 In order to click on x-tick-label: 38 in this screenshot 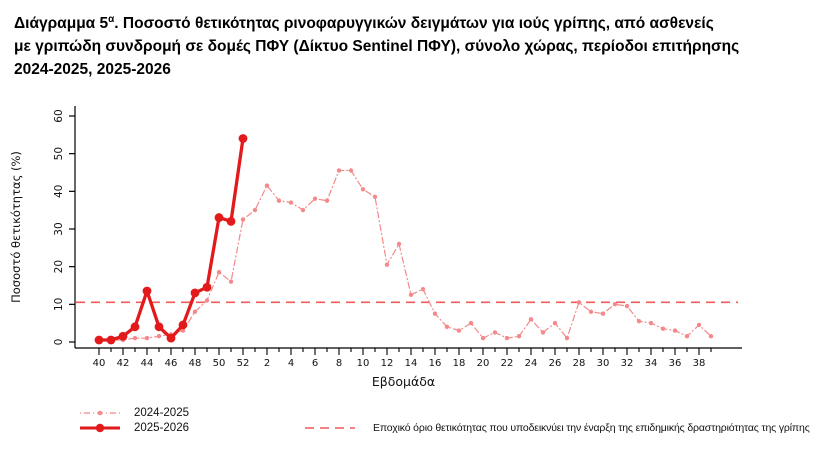, I will do `click(699, 363)`.